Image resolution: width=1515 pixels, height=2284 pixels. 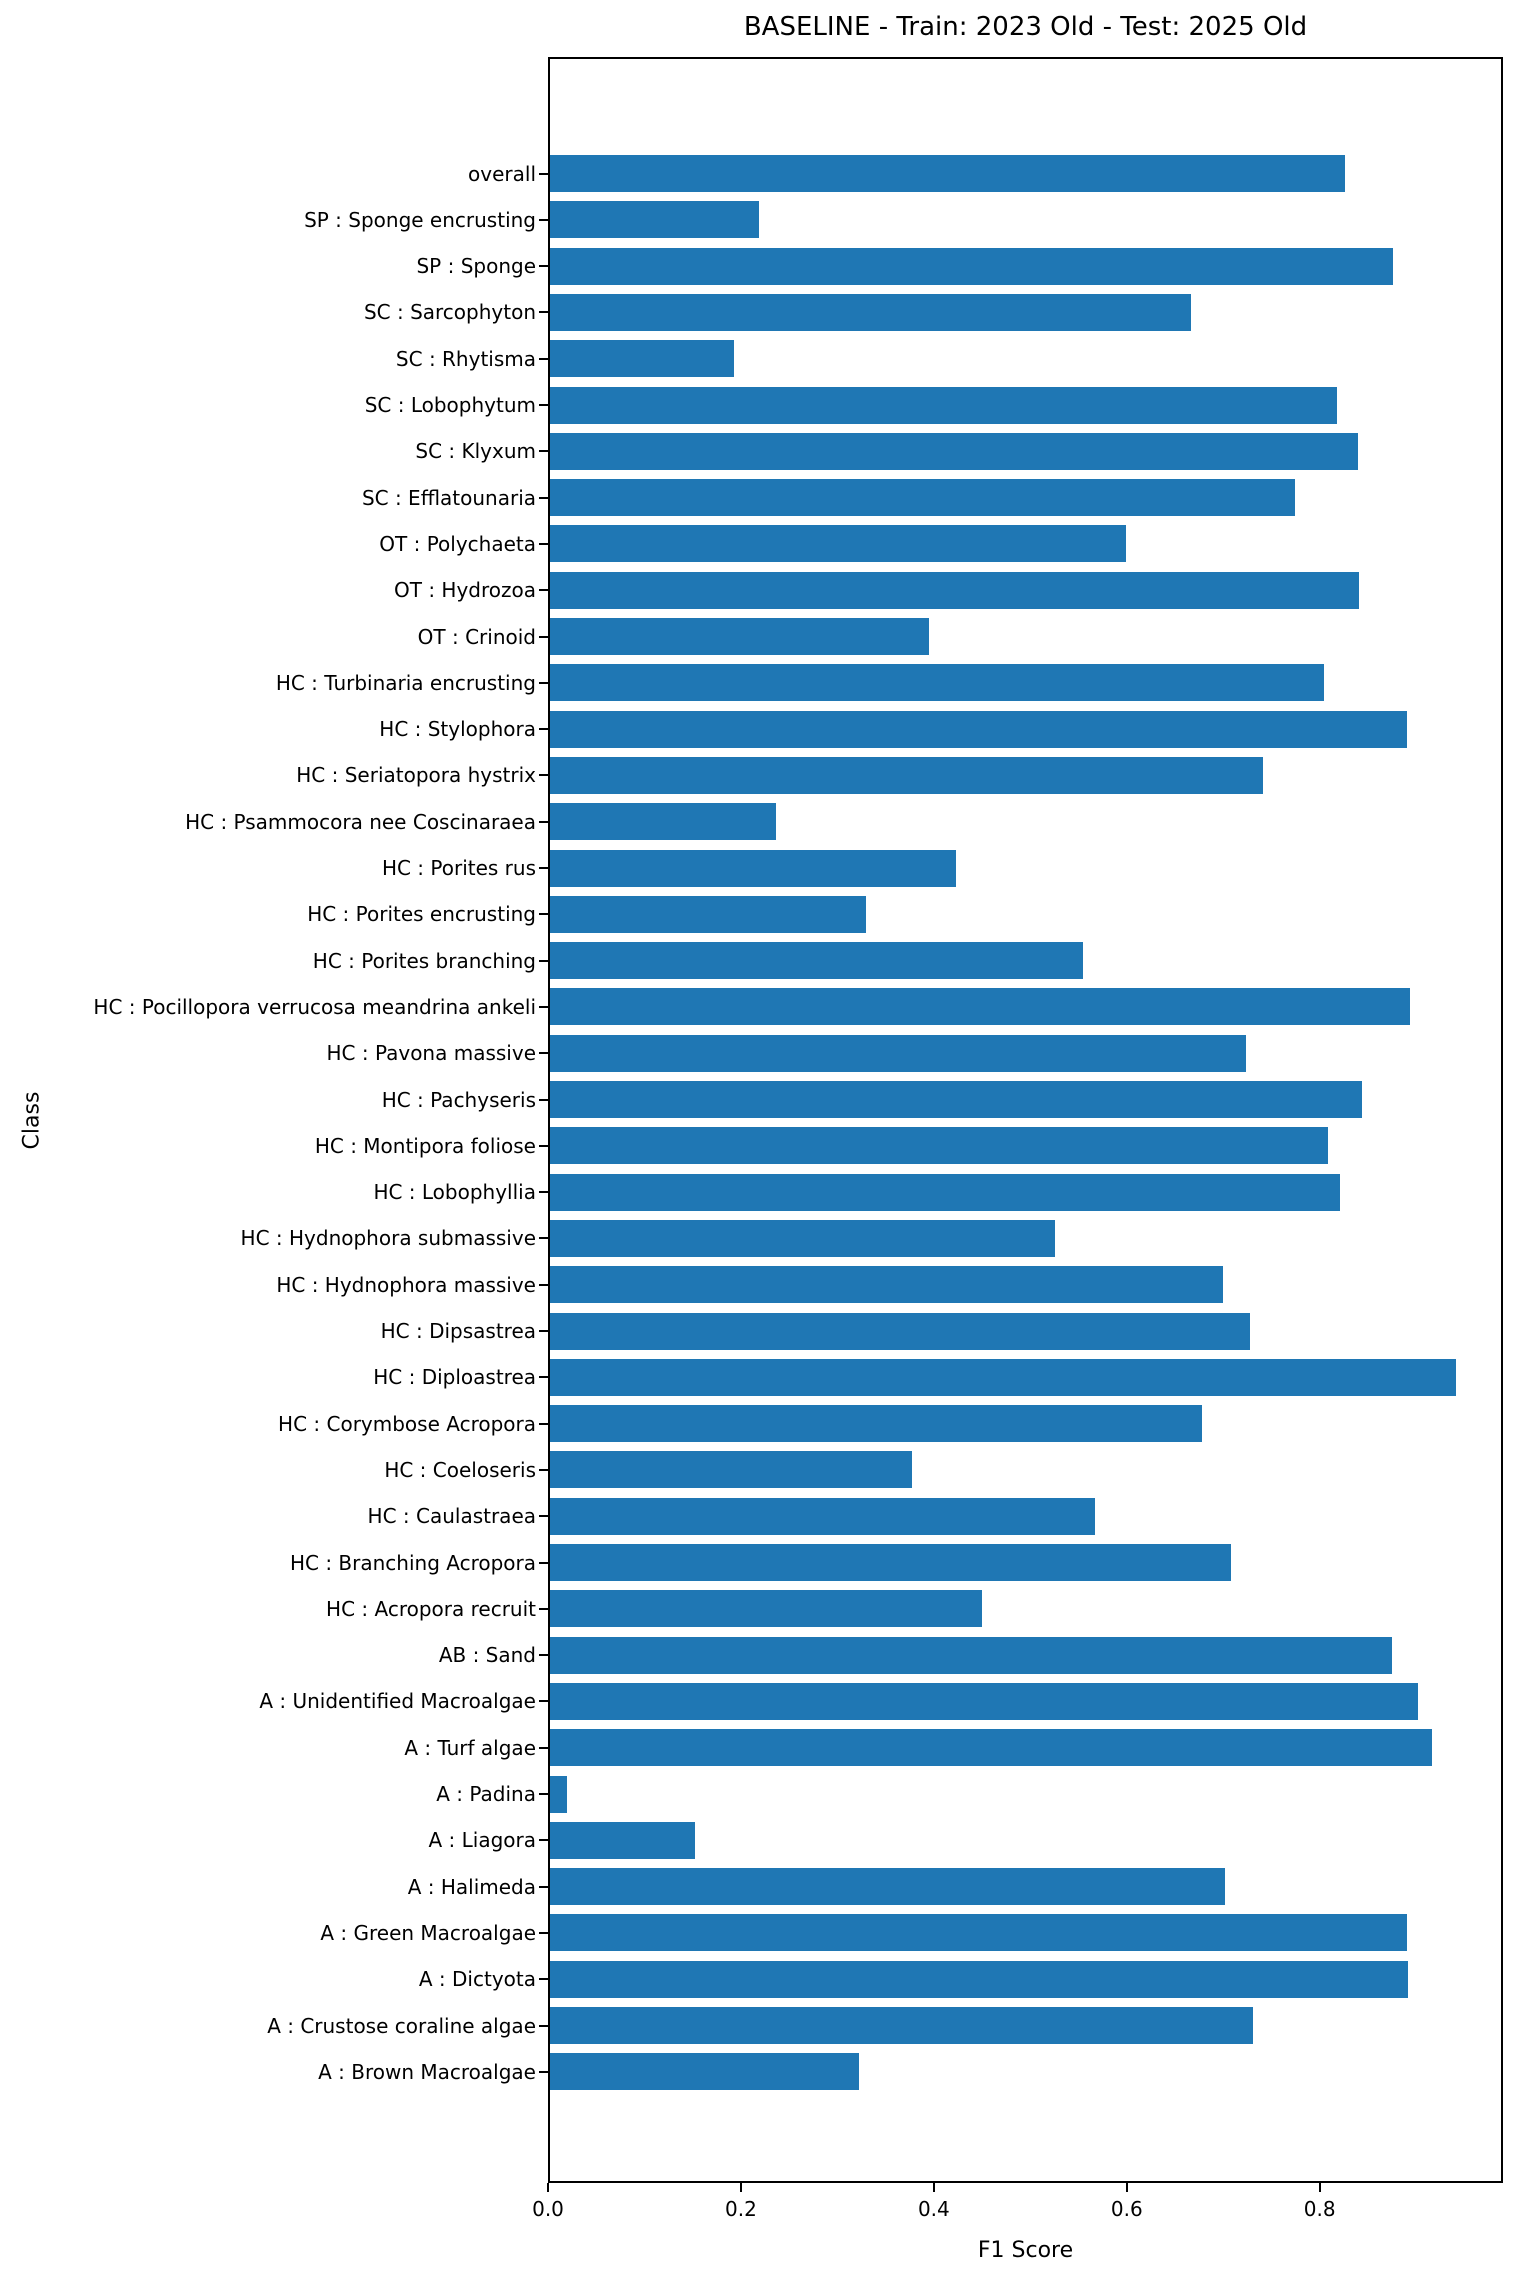 I want to click on category-label: HC : Stylophora, so click(x=457, y=729).